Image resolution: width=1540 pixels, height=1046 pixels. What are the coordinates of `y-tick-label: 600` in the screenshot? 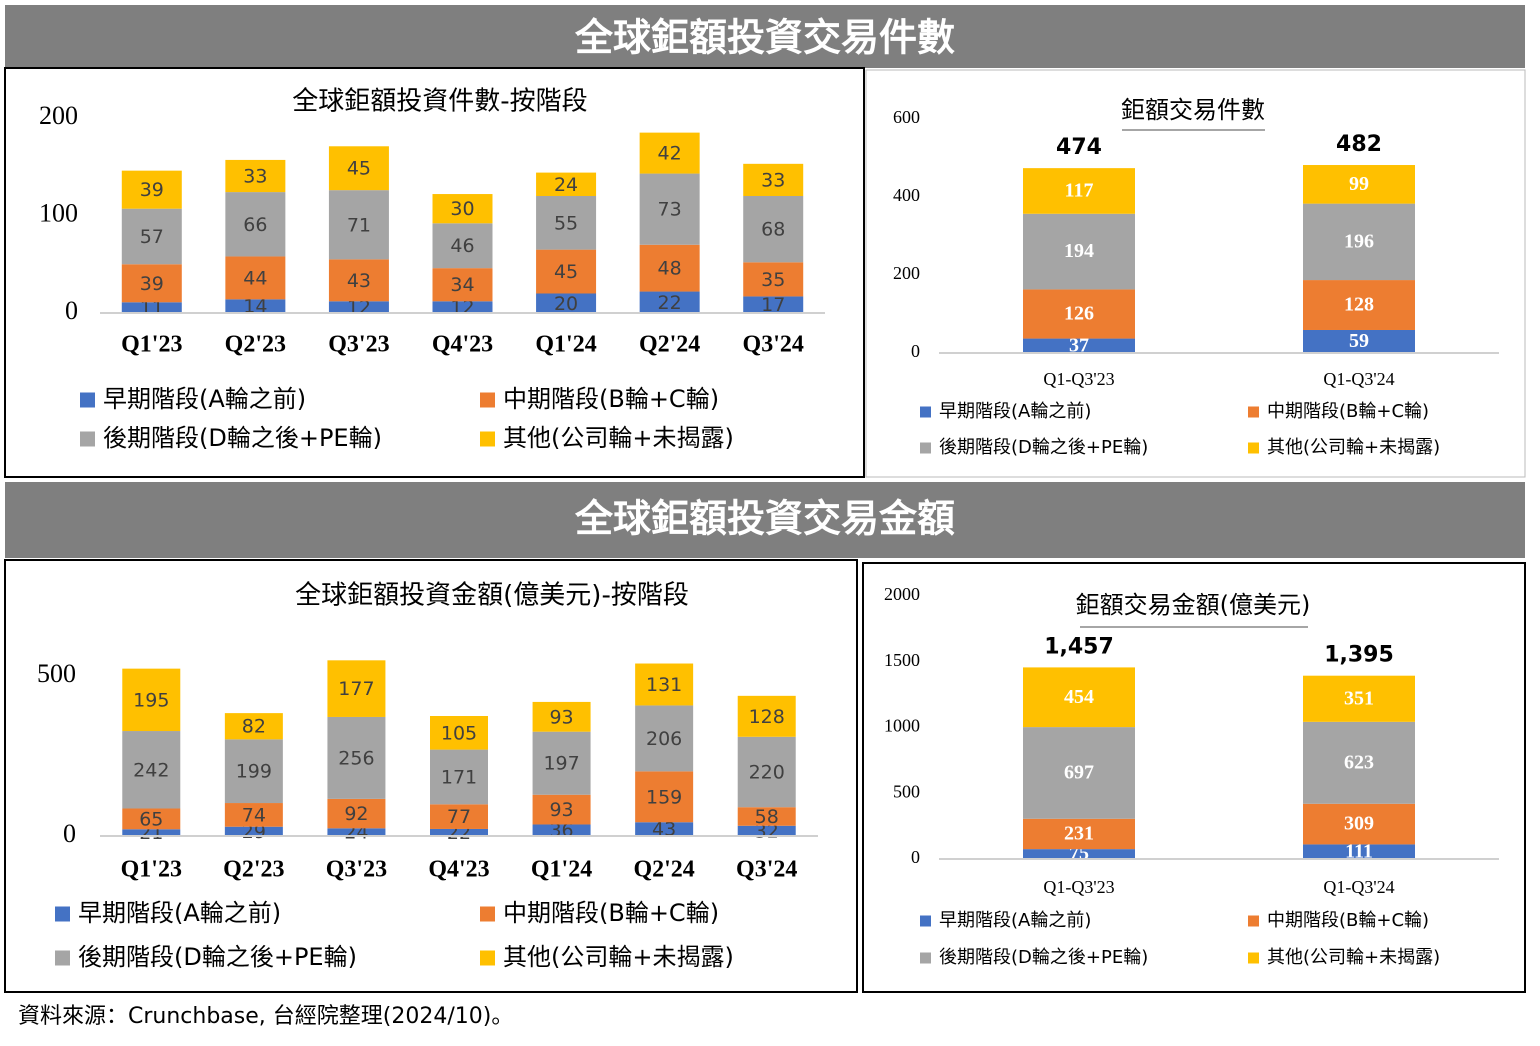 It's located at (906, 117).